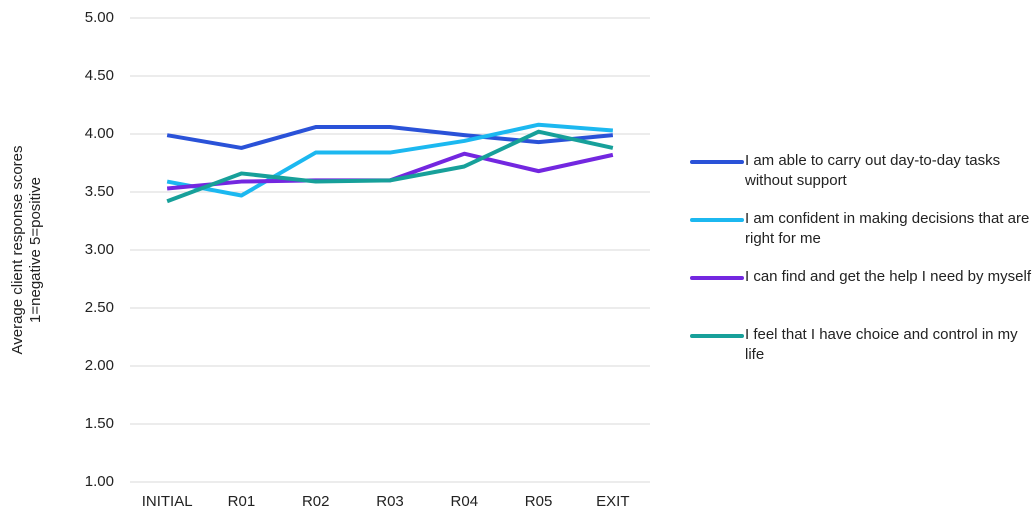 This screenshot has height=511, width=1035. I want to click on y-axis-label: 1=negative 5=positive, so click(35, 250).